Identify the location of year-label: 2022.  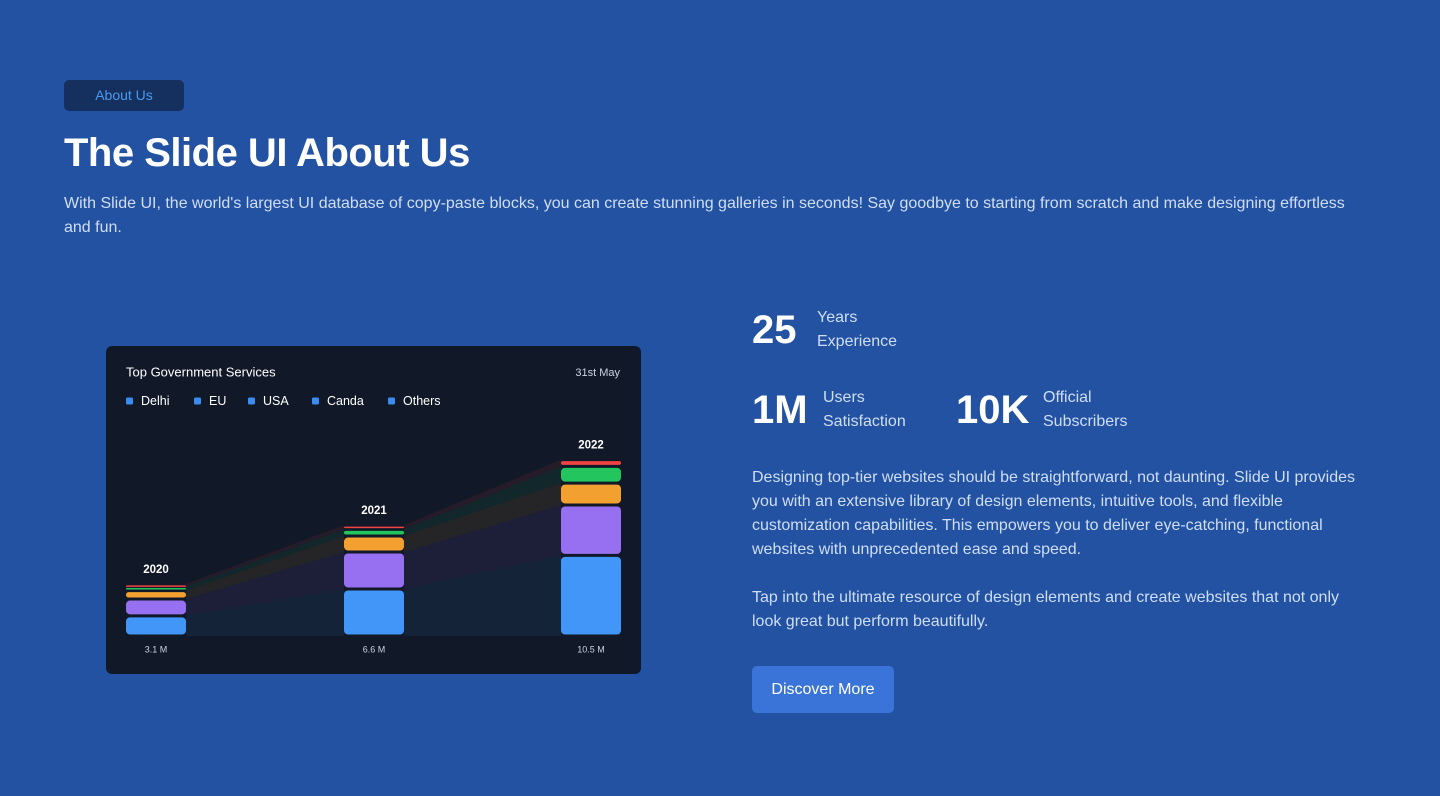
(591, 446).